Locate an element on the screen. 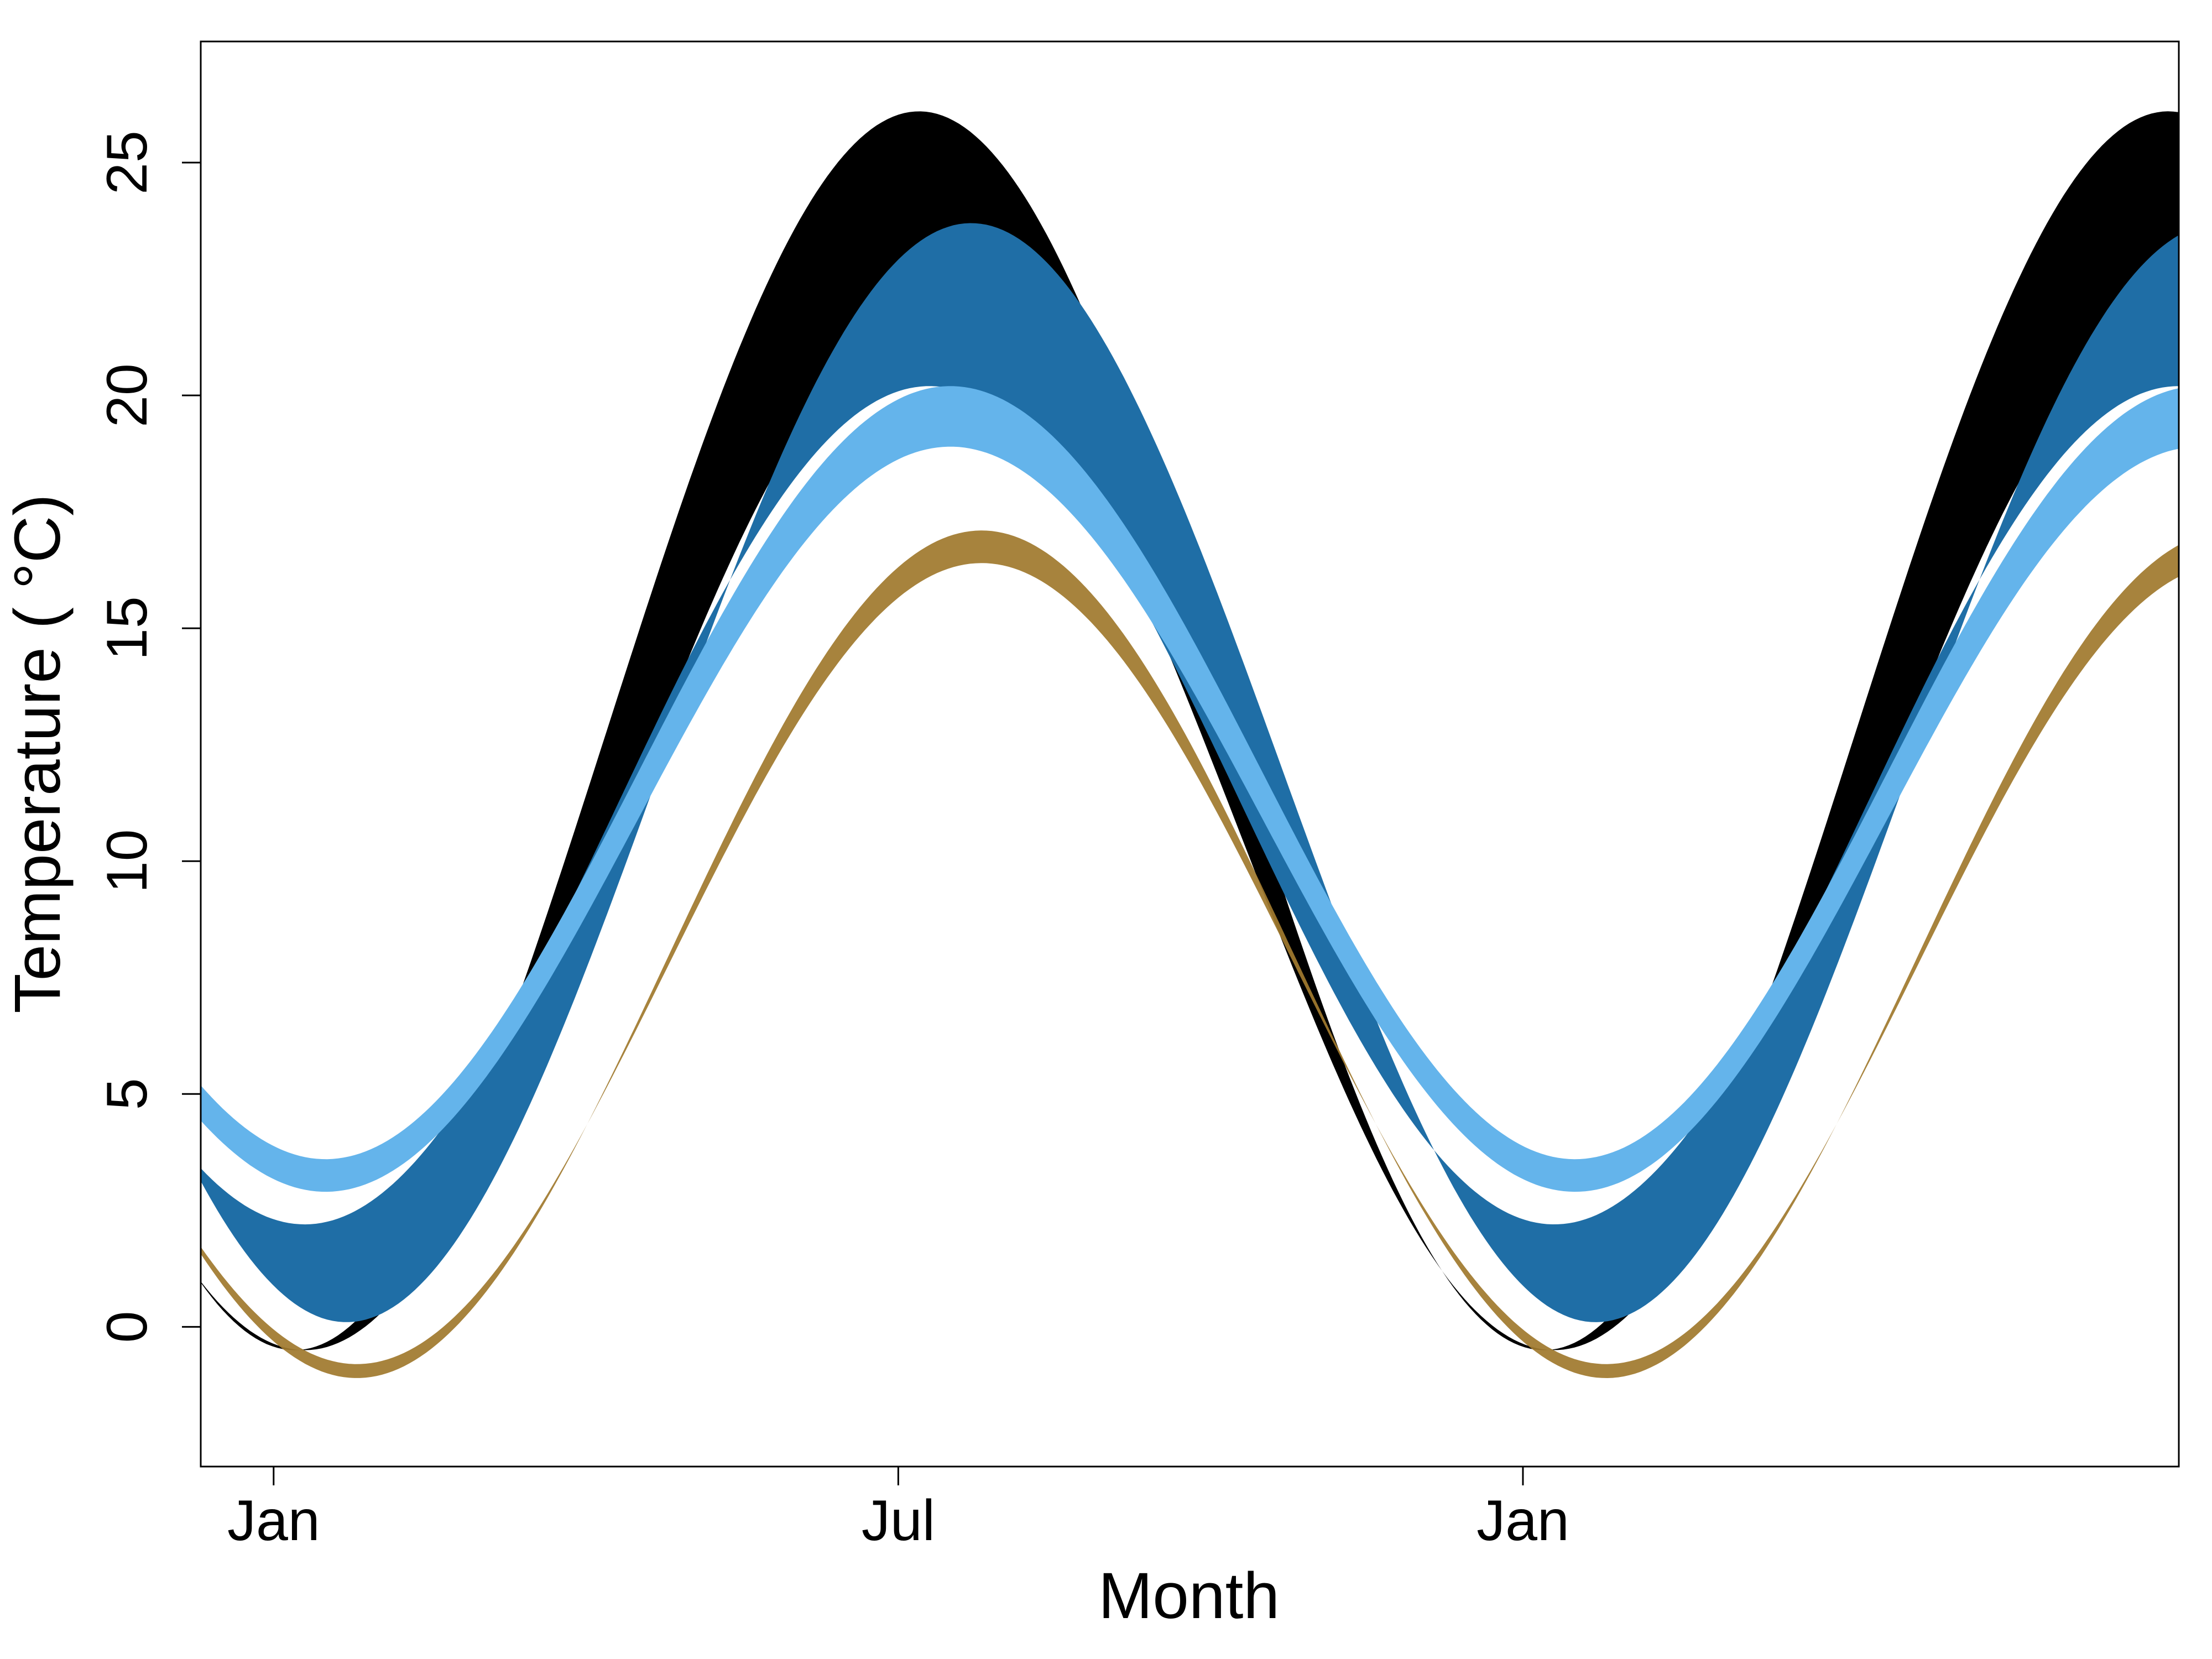 The image size is (2212, 1659). y-tick-label-4: 15 is located at coordinates (127, 628).